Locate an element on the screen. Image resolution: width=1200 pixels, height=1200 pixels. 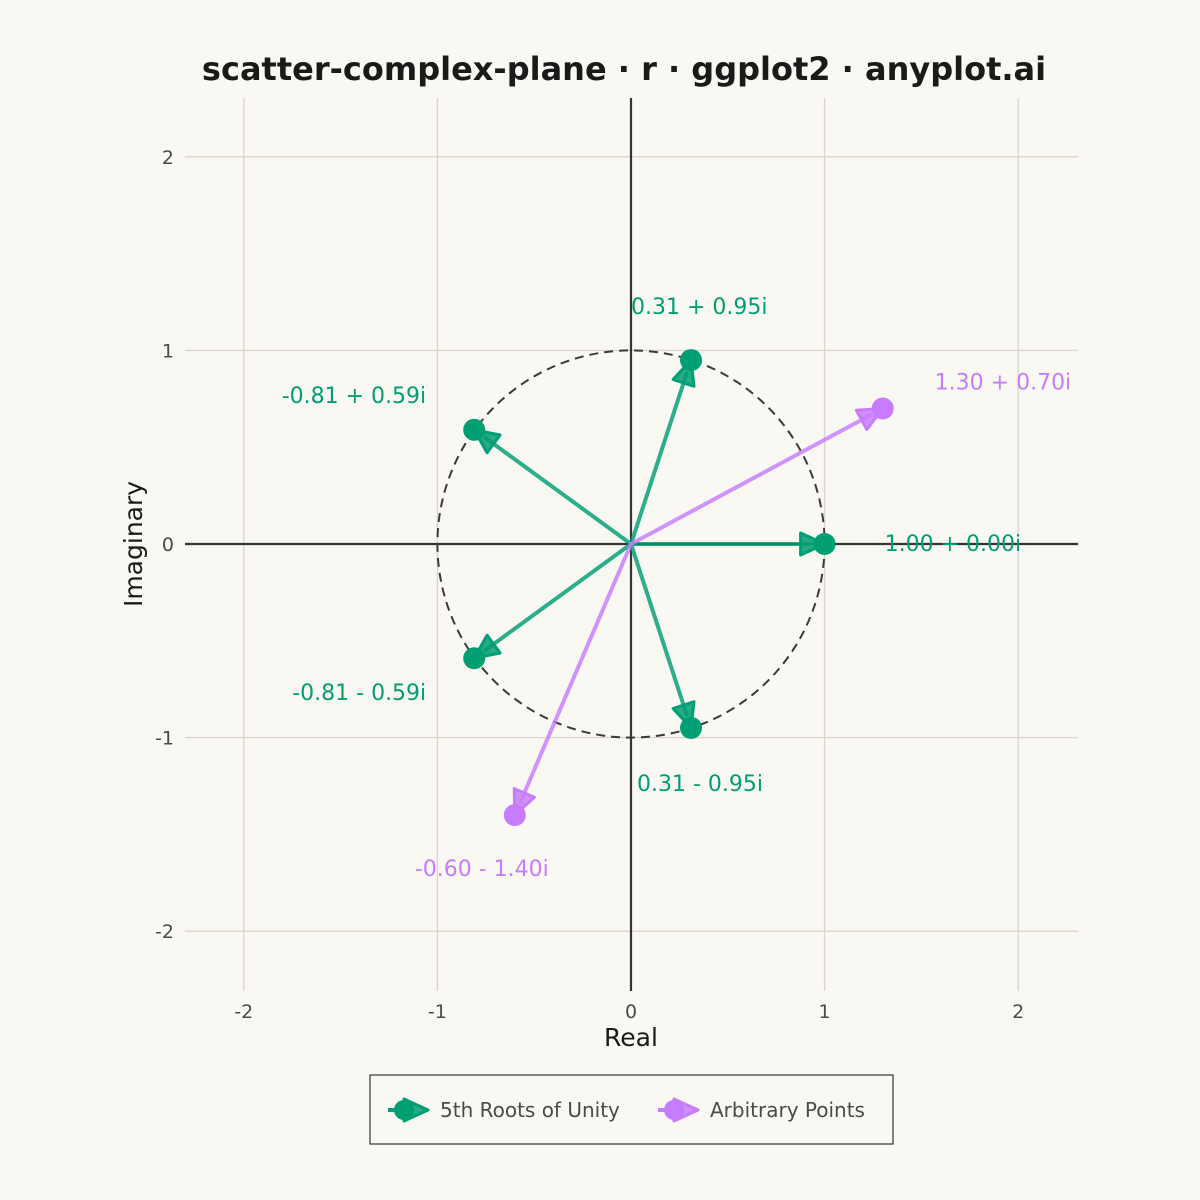
legend: 5th Roots of Unity Arbitrary Points is located at coordinates (631, 1109).